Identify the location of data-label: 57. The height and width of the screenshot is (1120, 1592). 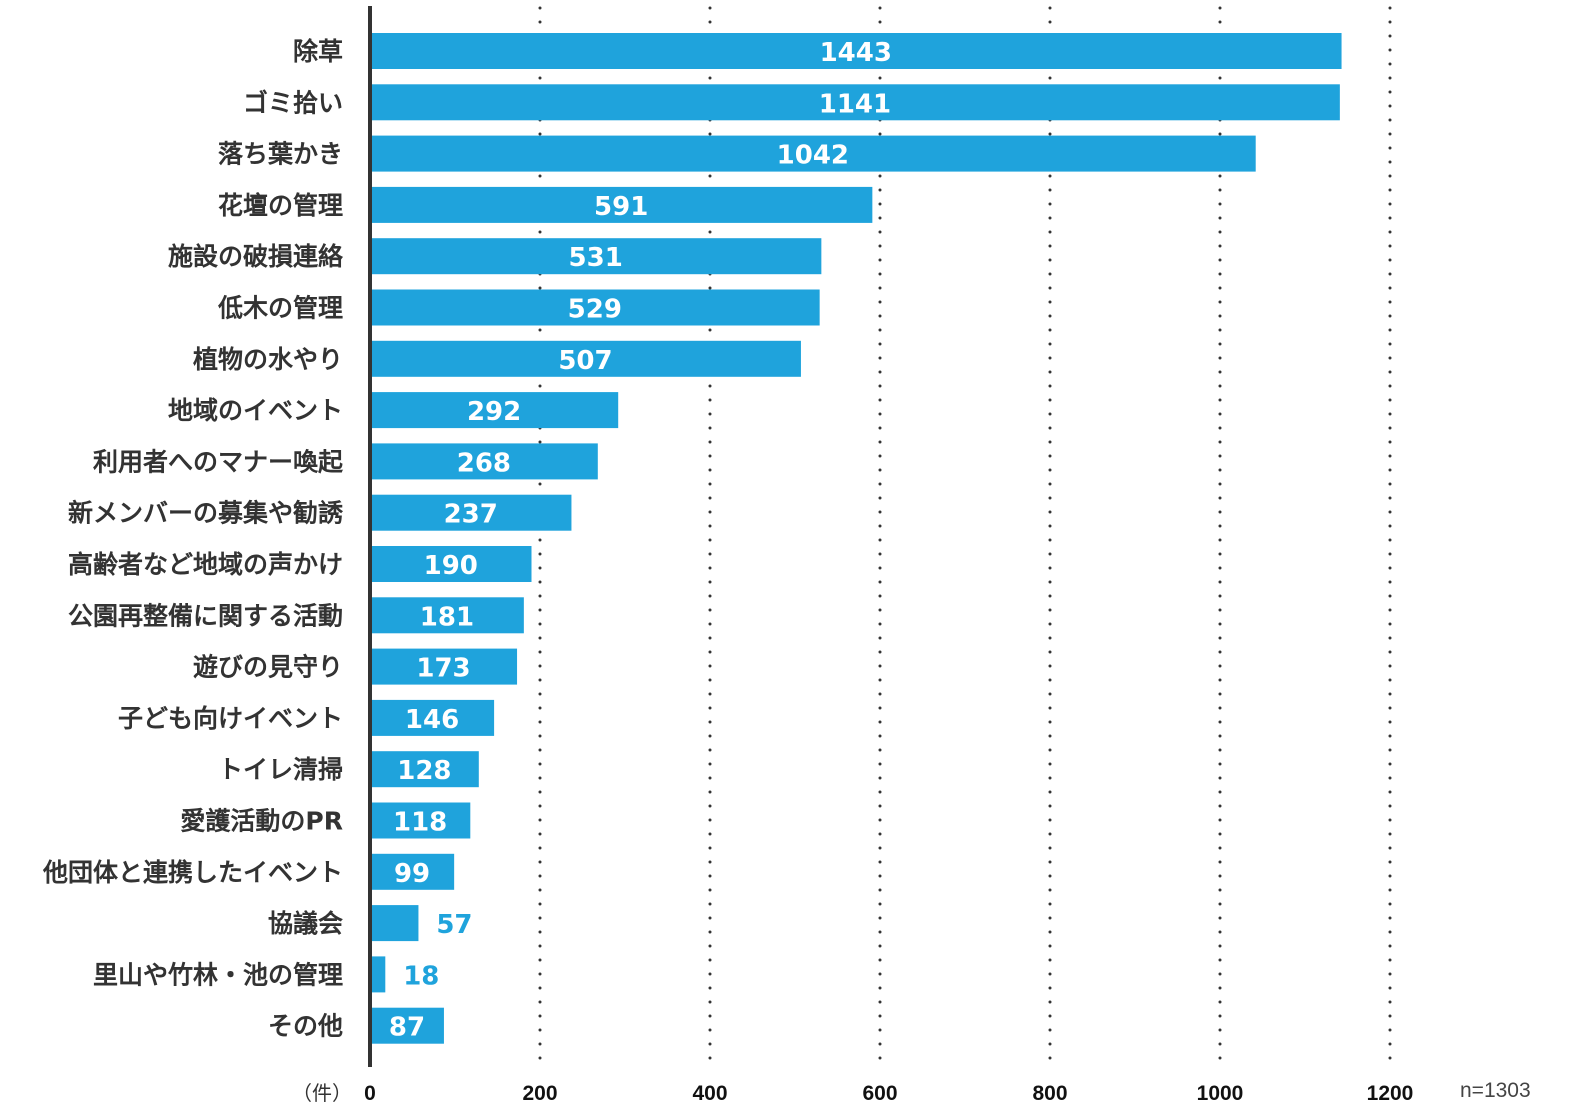
(454, 925).